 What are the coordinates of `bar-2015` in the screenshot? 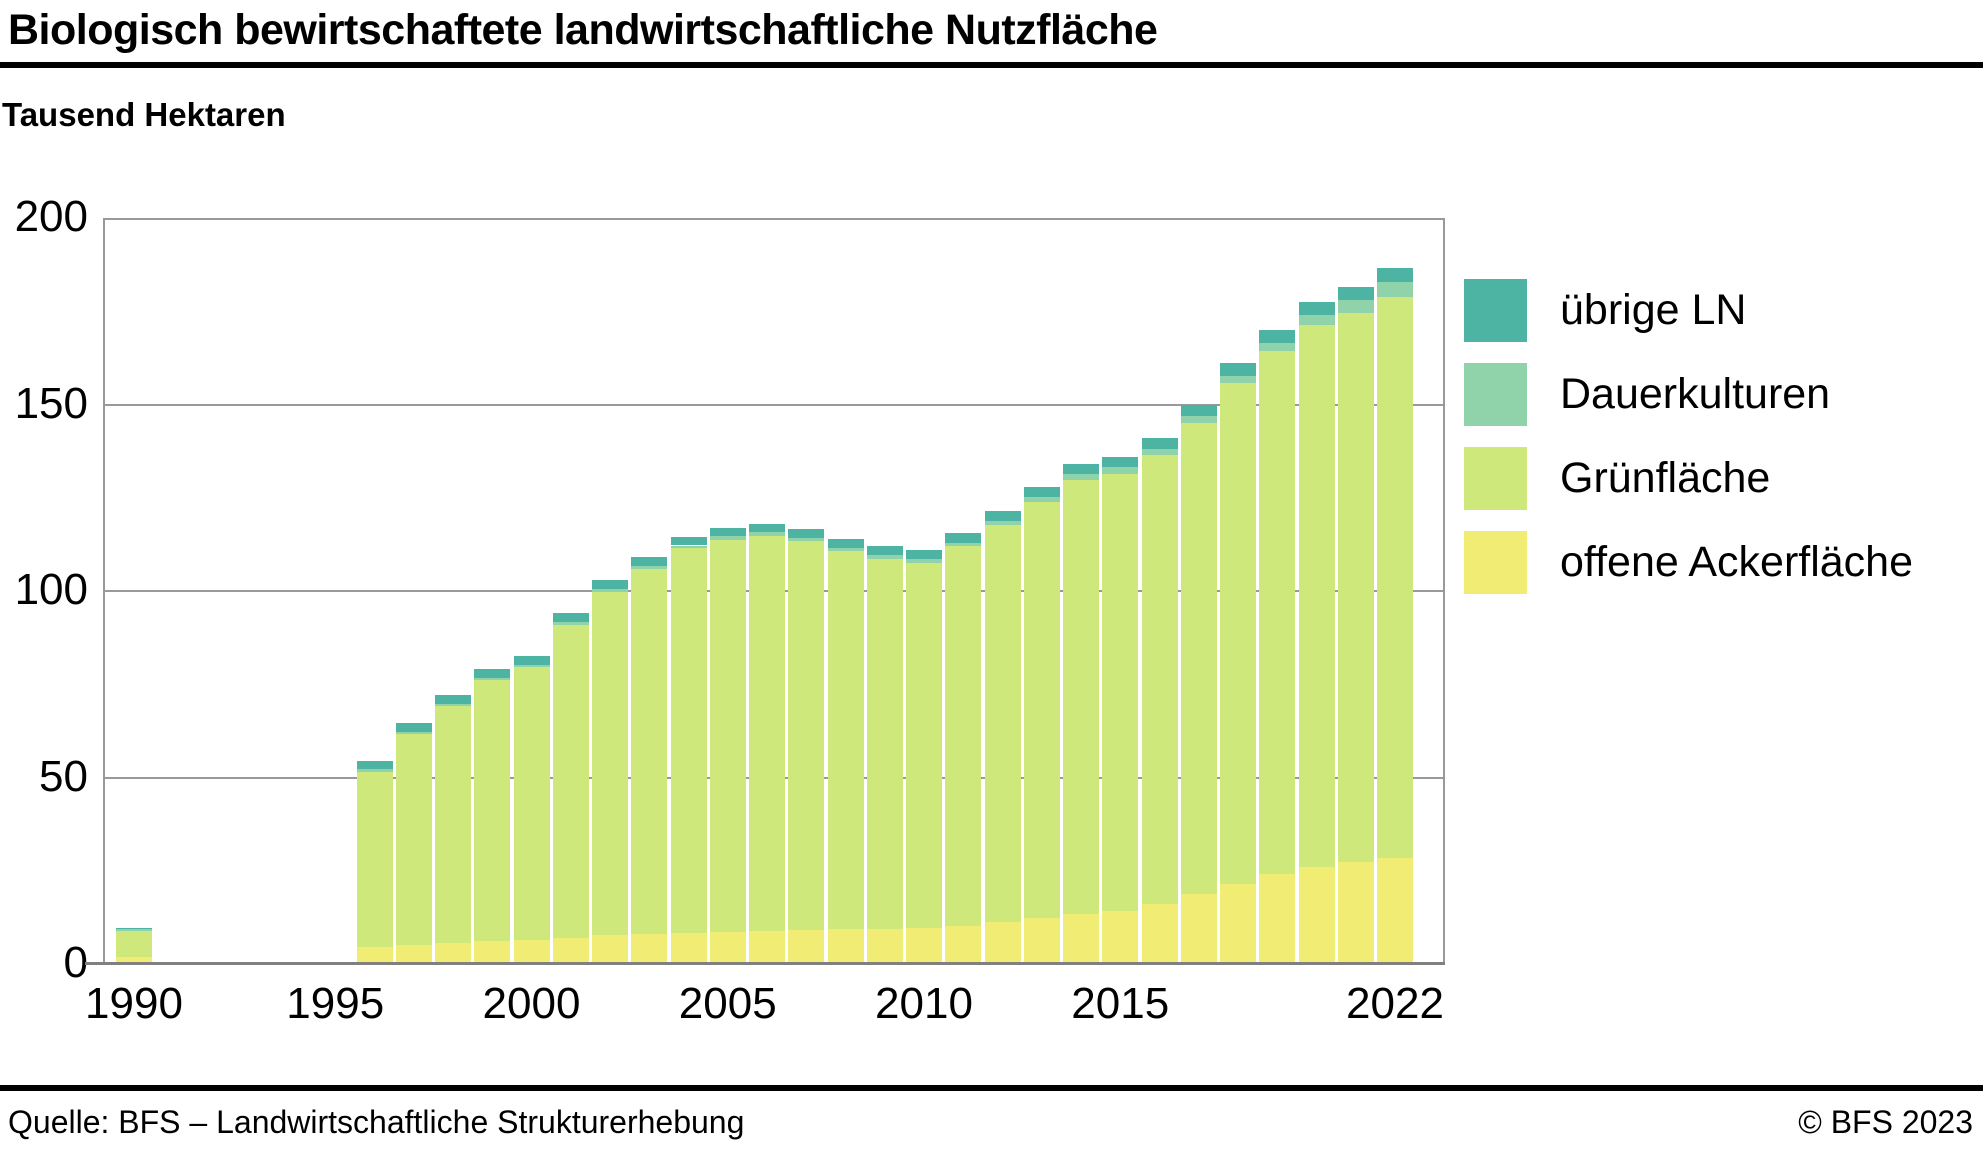 It's located at (1120, 710).